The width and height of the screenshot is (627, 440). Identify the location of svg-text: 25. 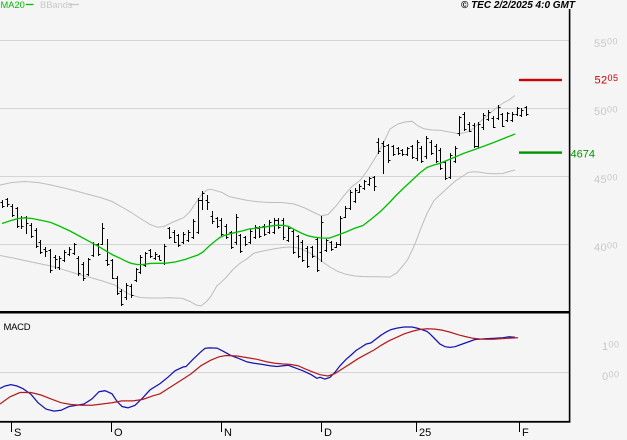
(425, 433).